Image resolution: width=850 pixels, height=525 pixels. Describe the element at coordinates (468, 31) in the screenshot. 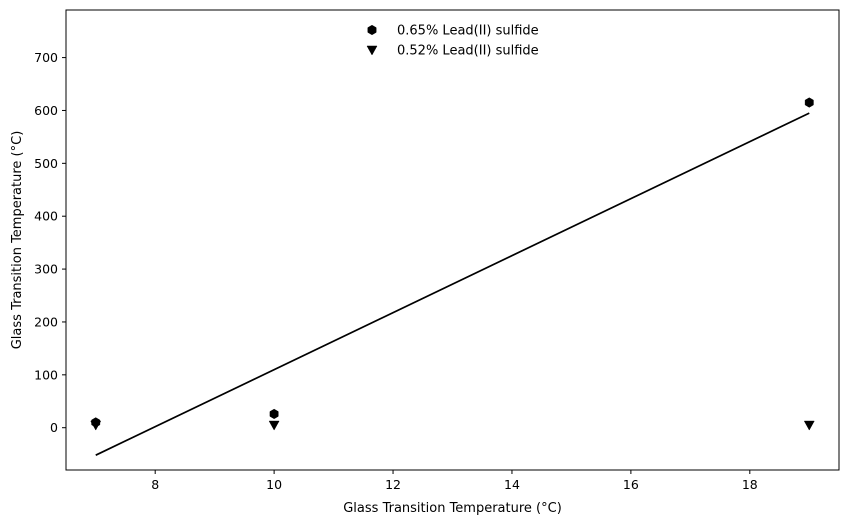

I see `legend-label: 0.65% Lead(II) sulfide` at that location.